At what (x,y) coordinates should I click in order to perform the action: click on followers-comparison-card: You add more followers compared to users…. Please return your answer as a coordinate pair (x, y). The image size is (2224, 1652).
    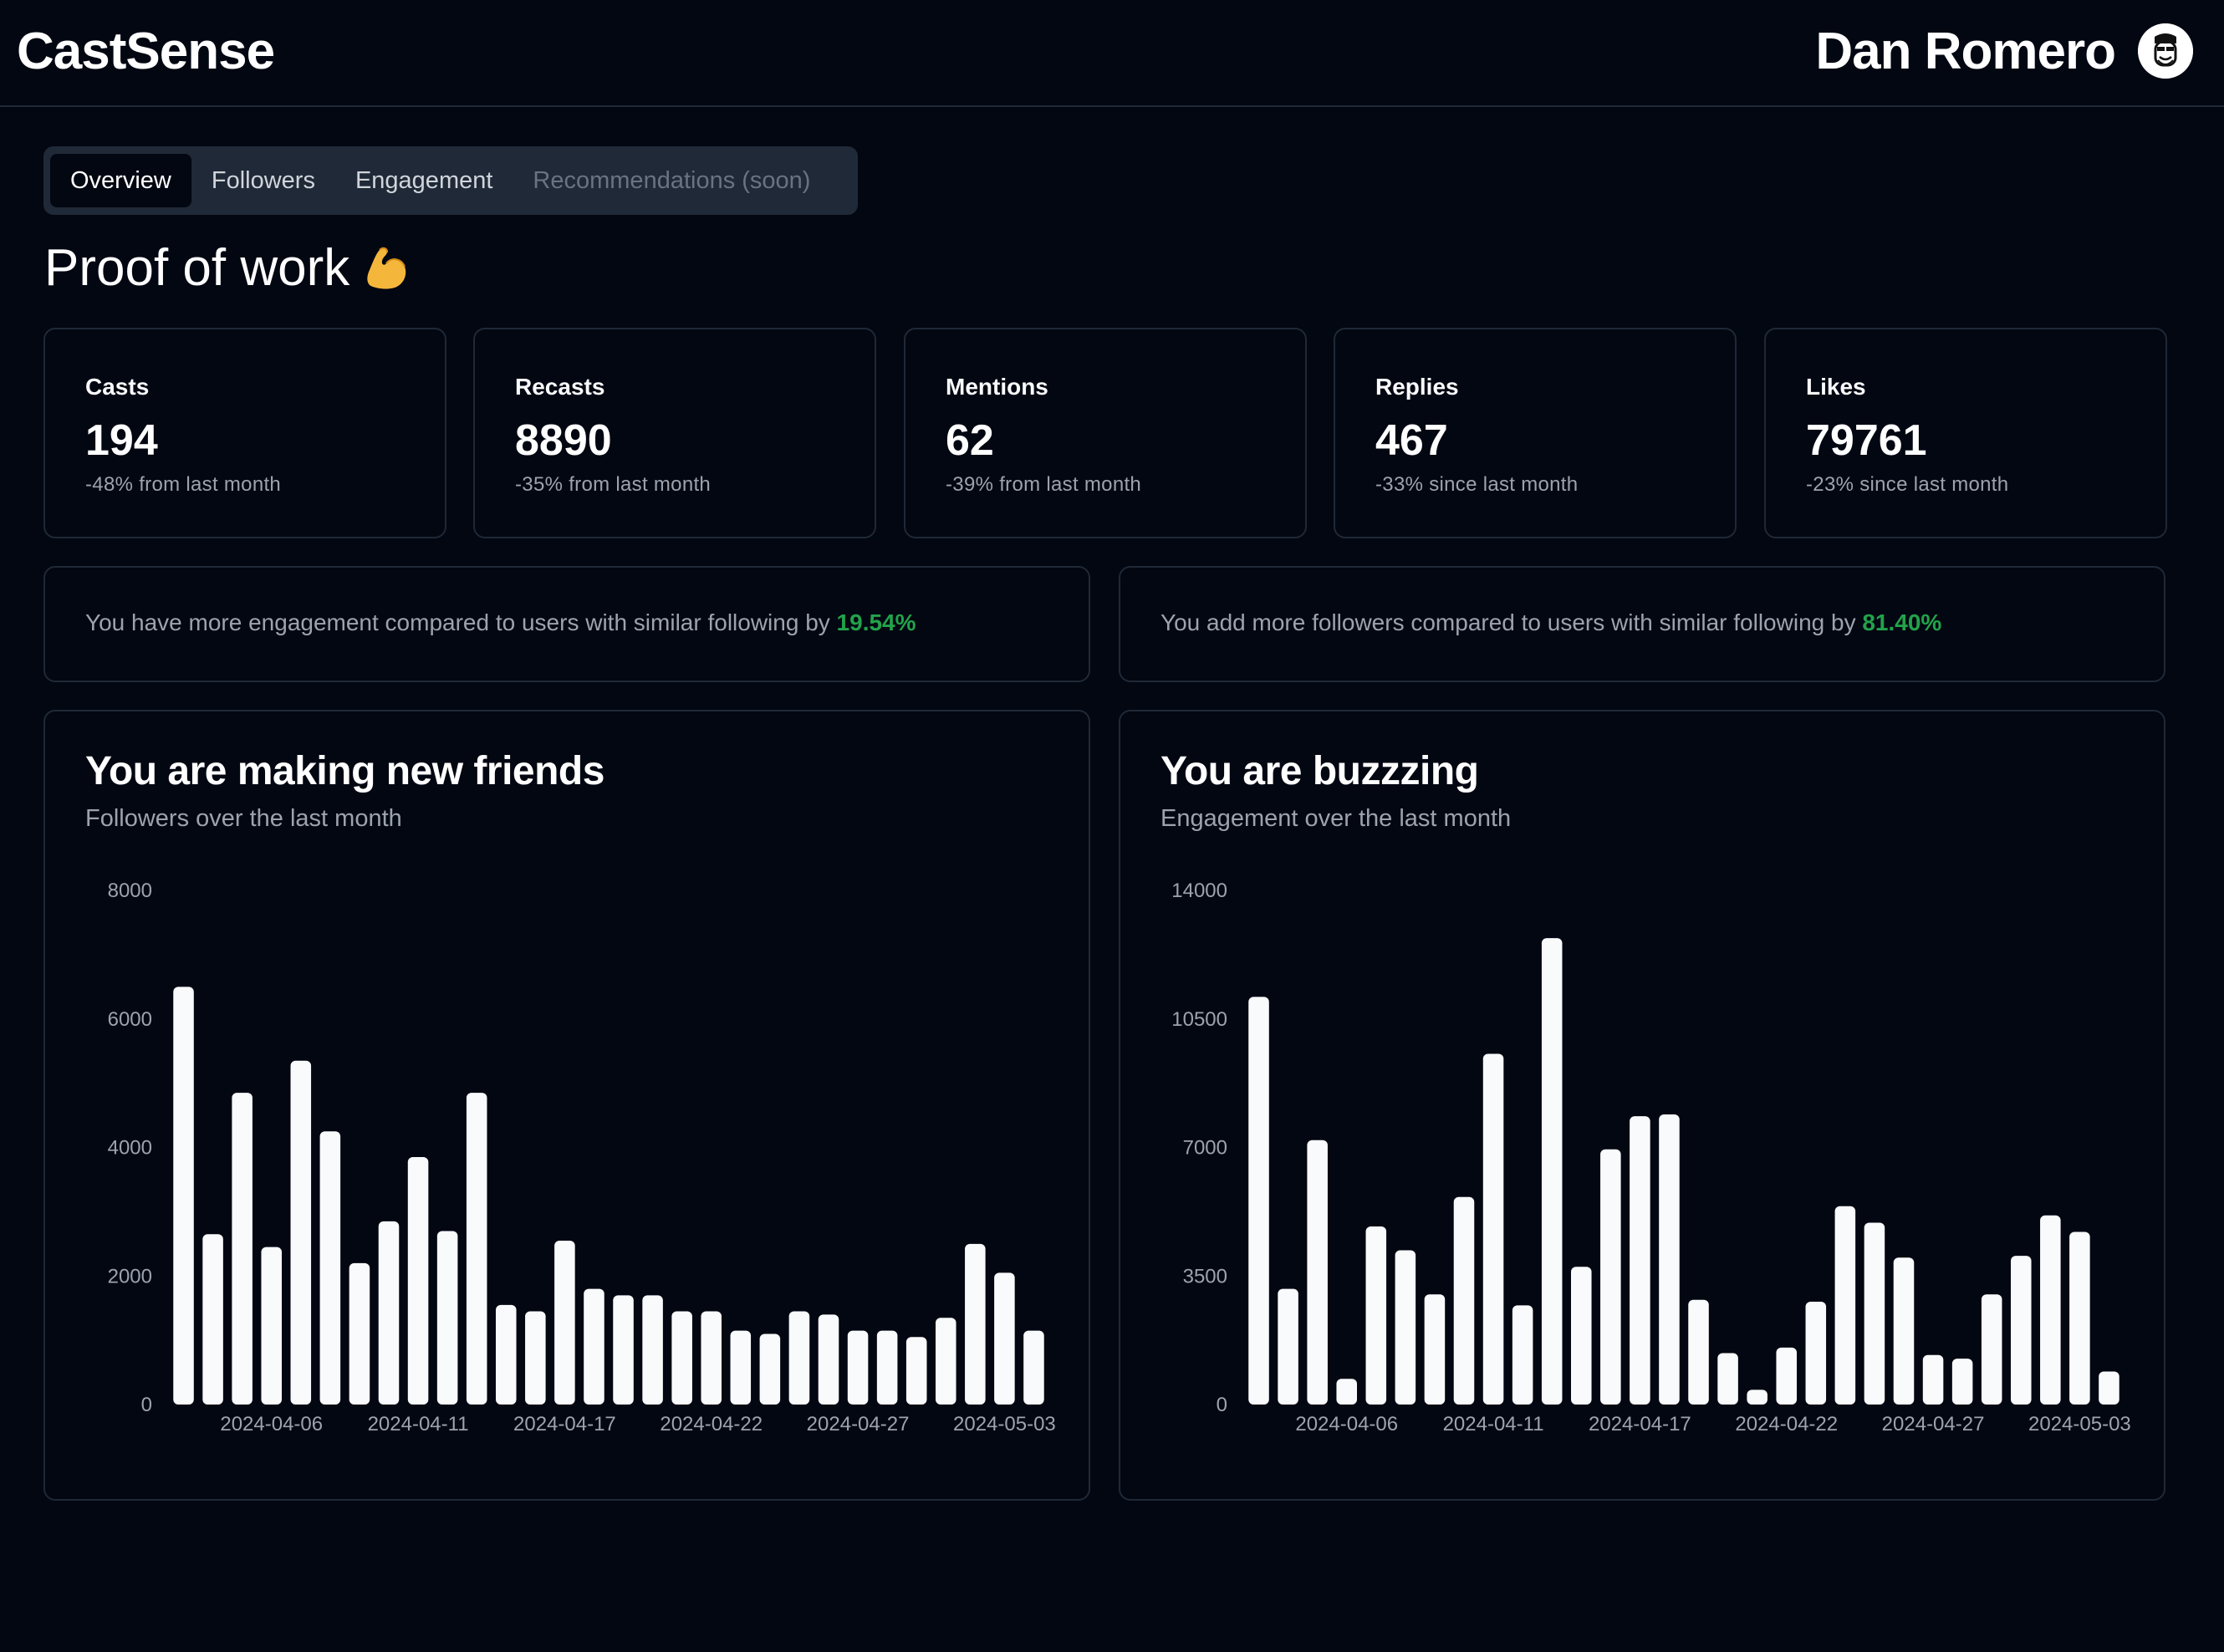
    Looking at the image, I should click on (1642, 624).